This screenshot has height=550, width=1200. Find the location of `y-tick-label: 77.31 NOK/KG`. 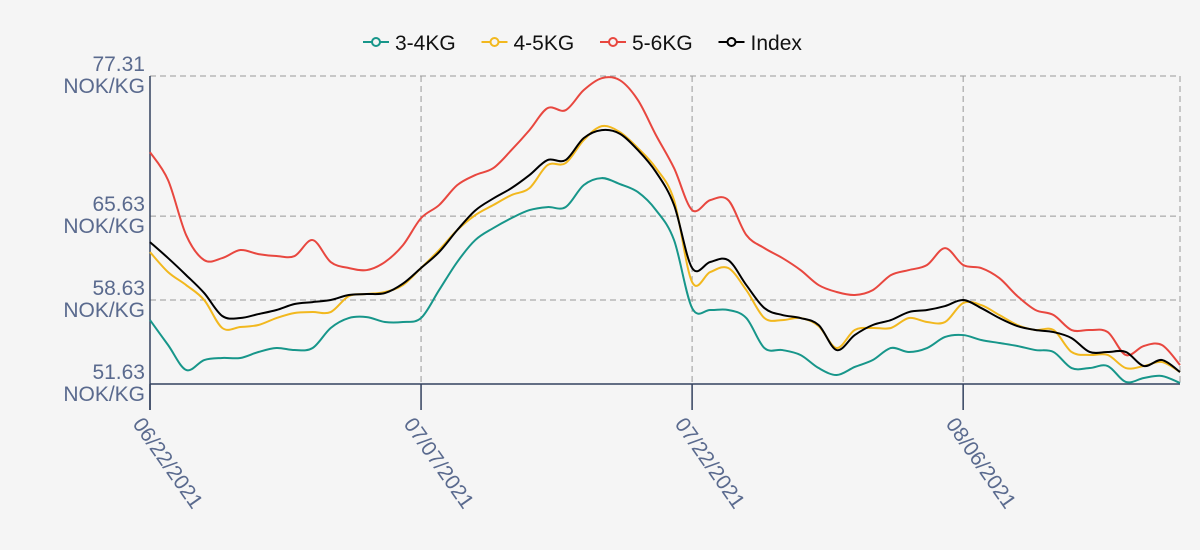

y-tick-label: 77.31 NOK/KG is located at coordinates (104, 75).